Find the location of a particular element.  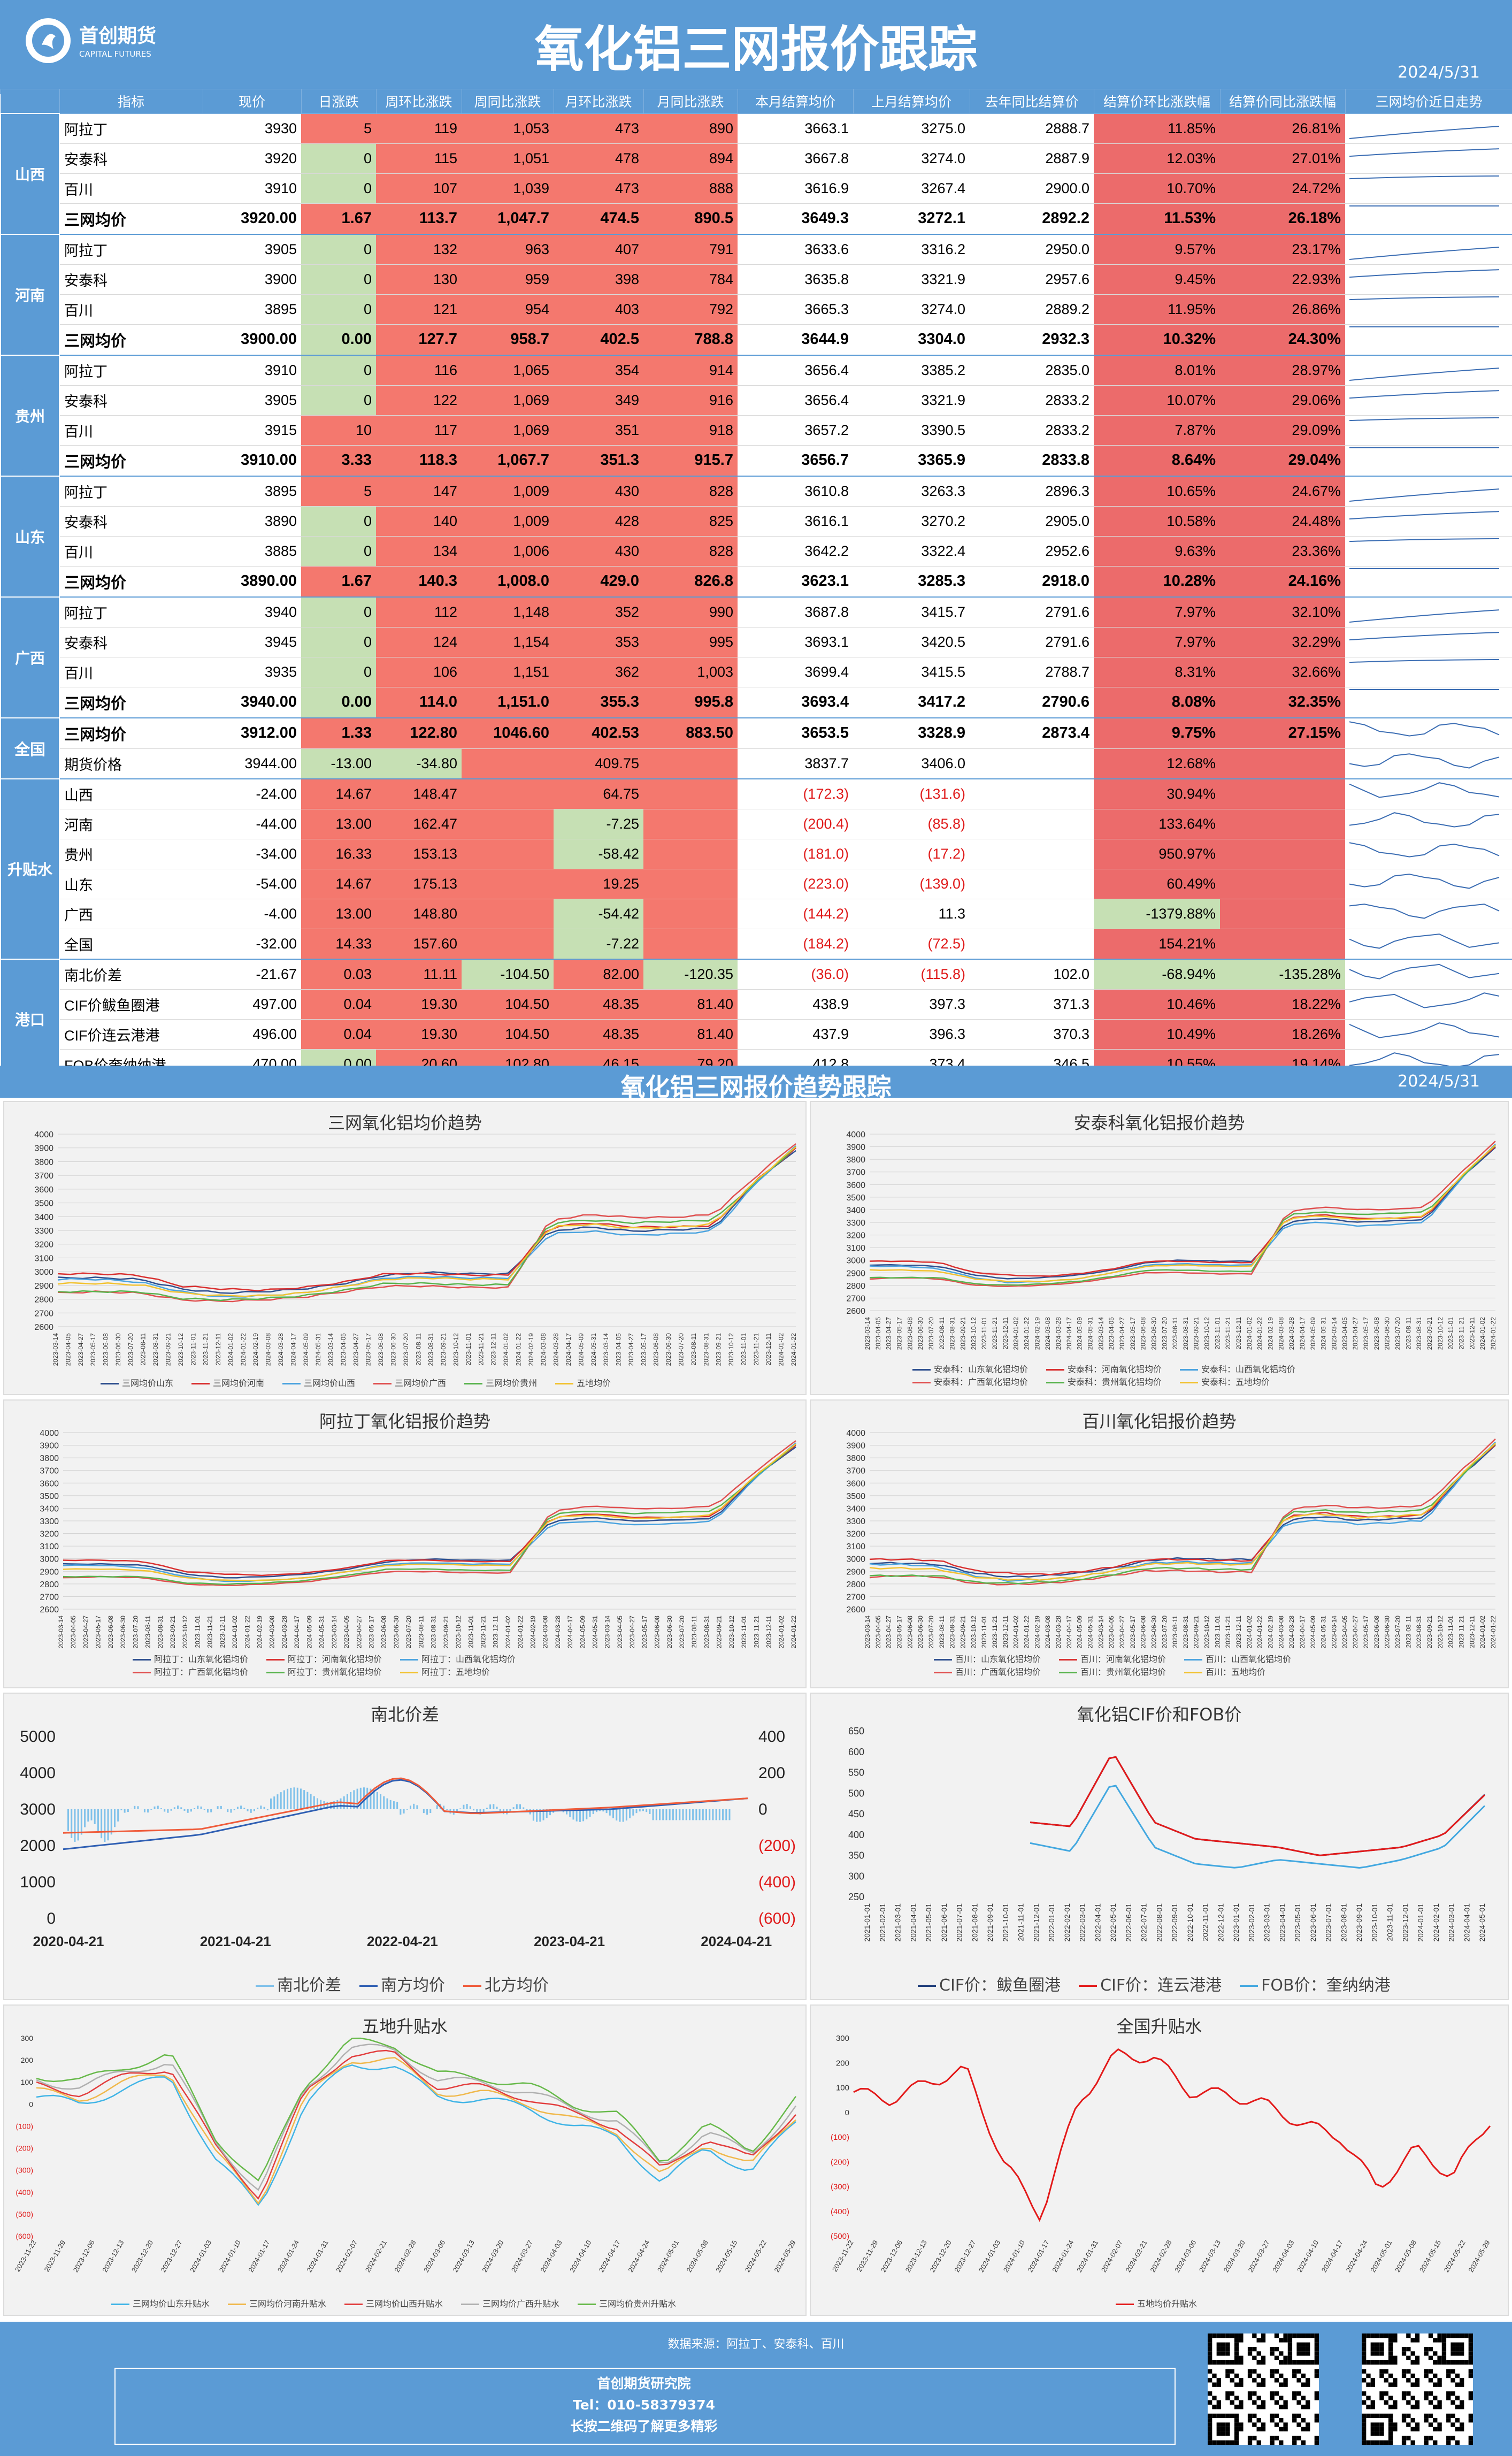

table-cell: 3693.4 is located at coordinates (795, 702).